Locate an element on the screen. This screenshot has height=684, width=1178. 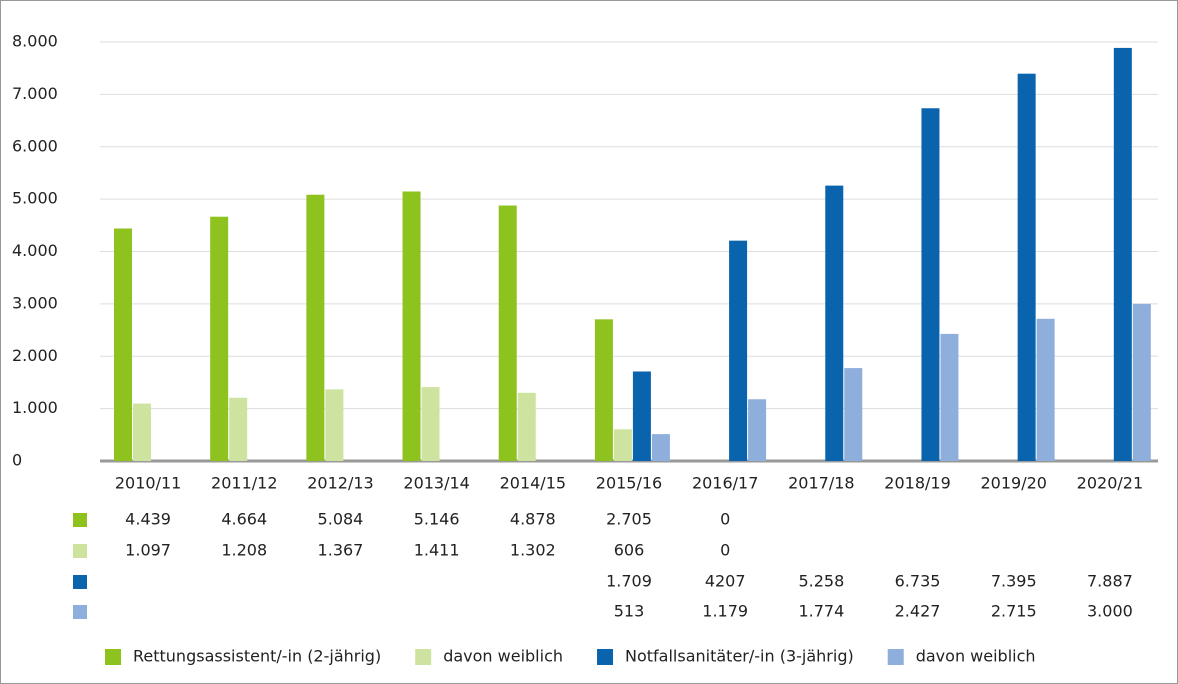
table-value: 5.084 is located at coordinates (341, 519).